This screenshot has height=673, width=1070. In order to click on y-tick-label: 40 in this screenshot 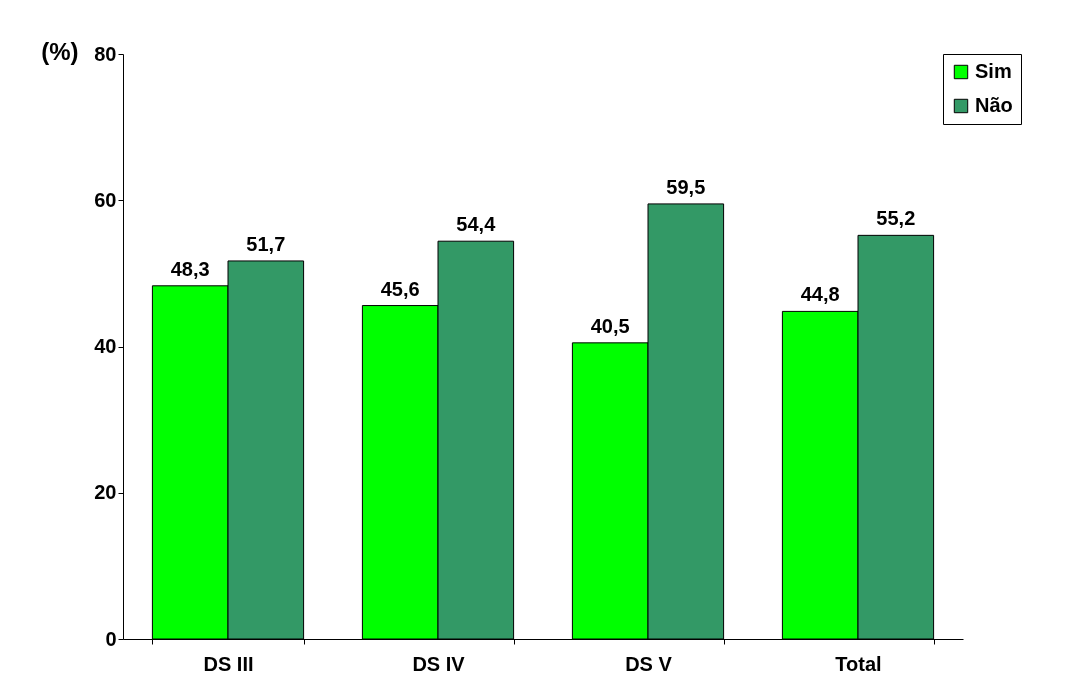, I will do `click(105, 346)`.